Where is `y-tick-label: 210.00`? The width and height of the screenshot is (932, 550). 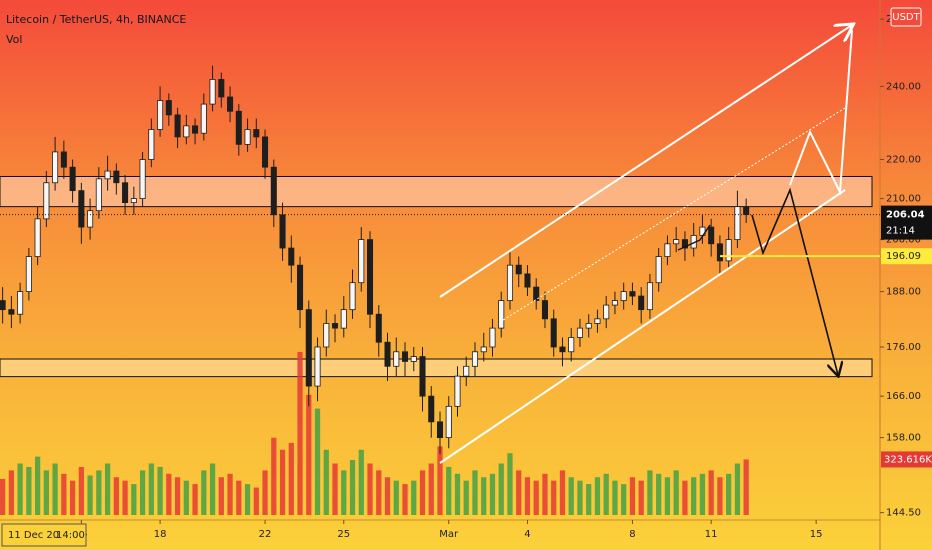 y-tick-label: 210.00 is located at coordinates (903, 199).